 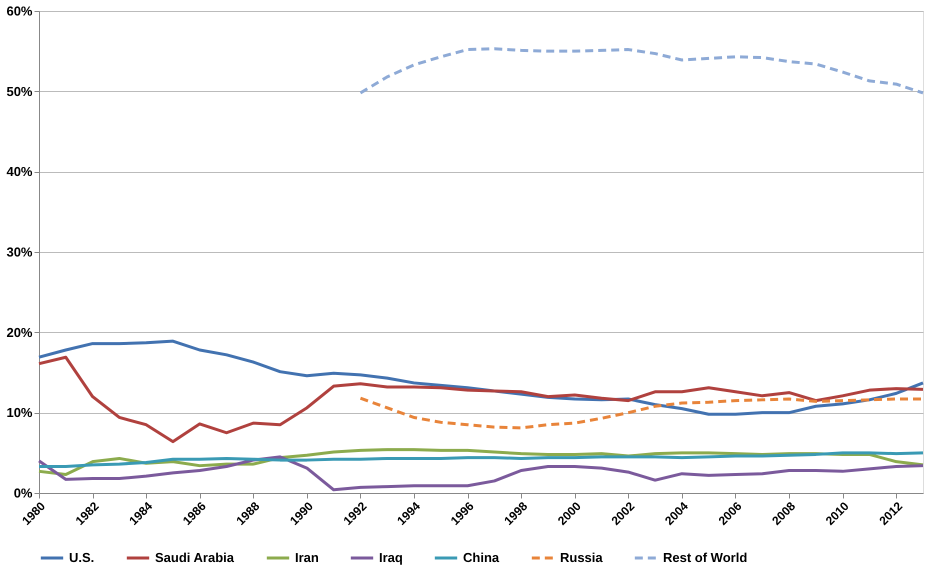 What do you see at coordinates (19, 412) in the screenshot?
I see `y-tick-label: 10%` at bounding box center [19, 412].